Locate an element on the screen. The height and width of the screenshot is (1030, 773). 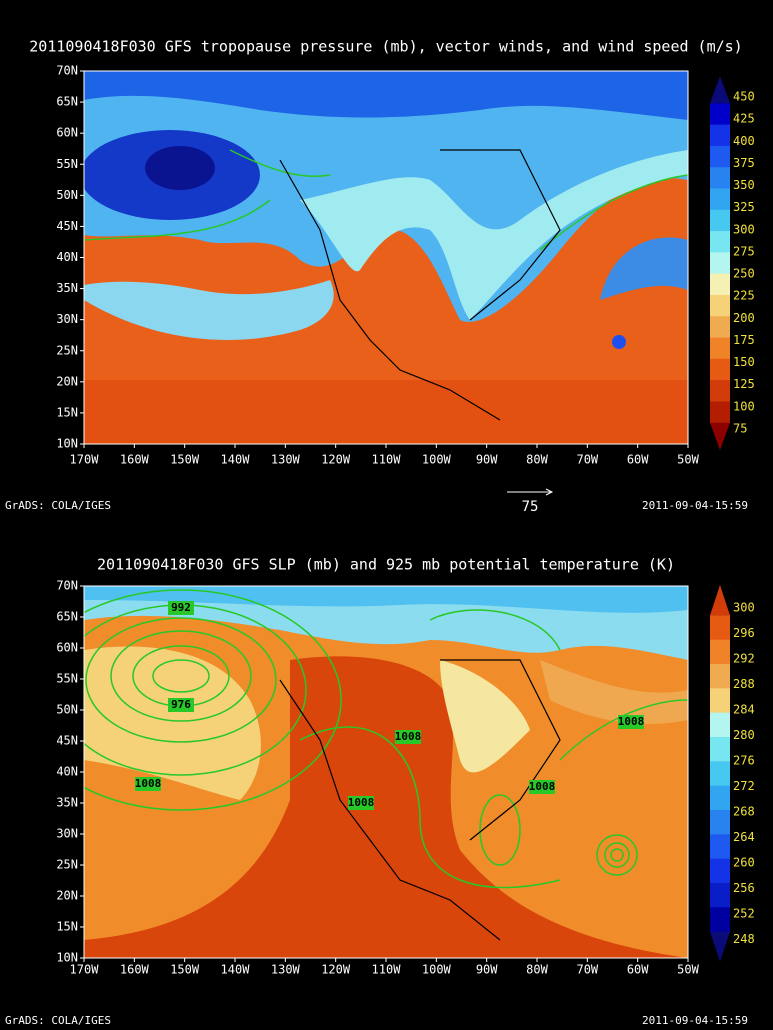
colorbar-label: 75 is located at coordinates (740, 428).